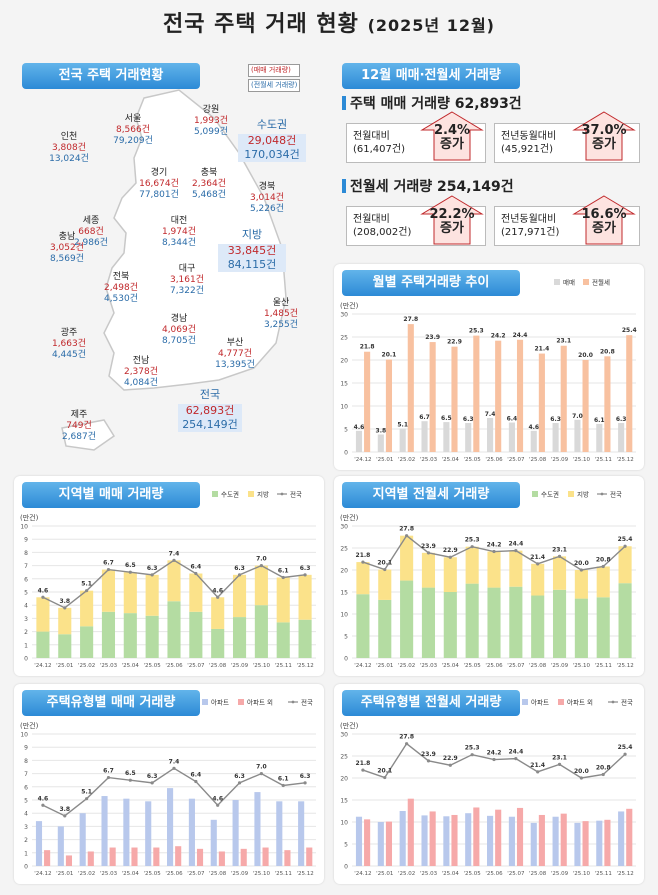  I want to click on region-rent: 4,084건, so click(141, 383).